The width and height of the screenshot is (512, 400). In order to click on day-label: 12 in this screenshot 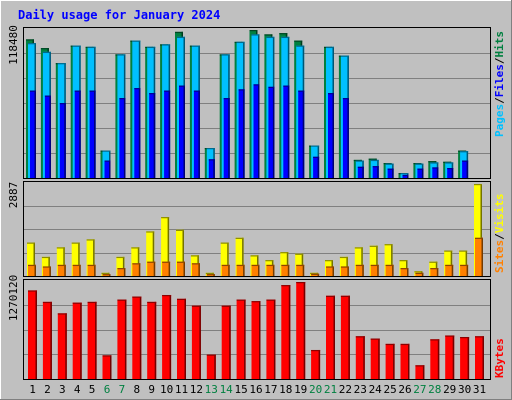, I will do `click(196, 389)`.